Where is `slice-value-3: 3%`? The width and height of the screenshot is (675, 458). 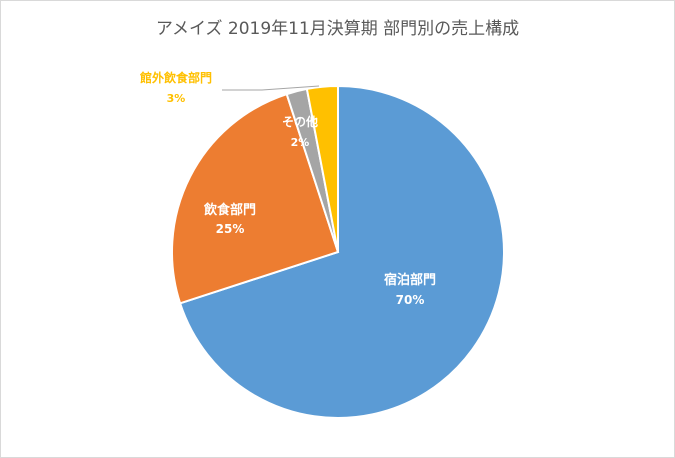 slice-value-3: 3% is located at coordinates (176, 98).